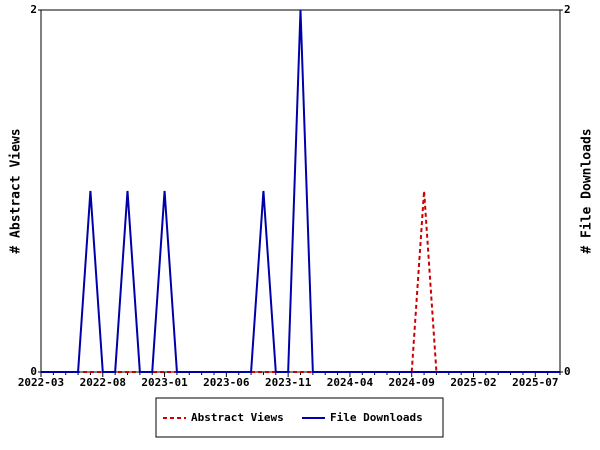 This screenshot has height=450, width=600. What do you see at coordinates (164, 382) in the screenshot?
I see `x-tick-label: 2023-01` at bounding box center [164, 382].